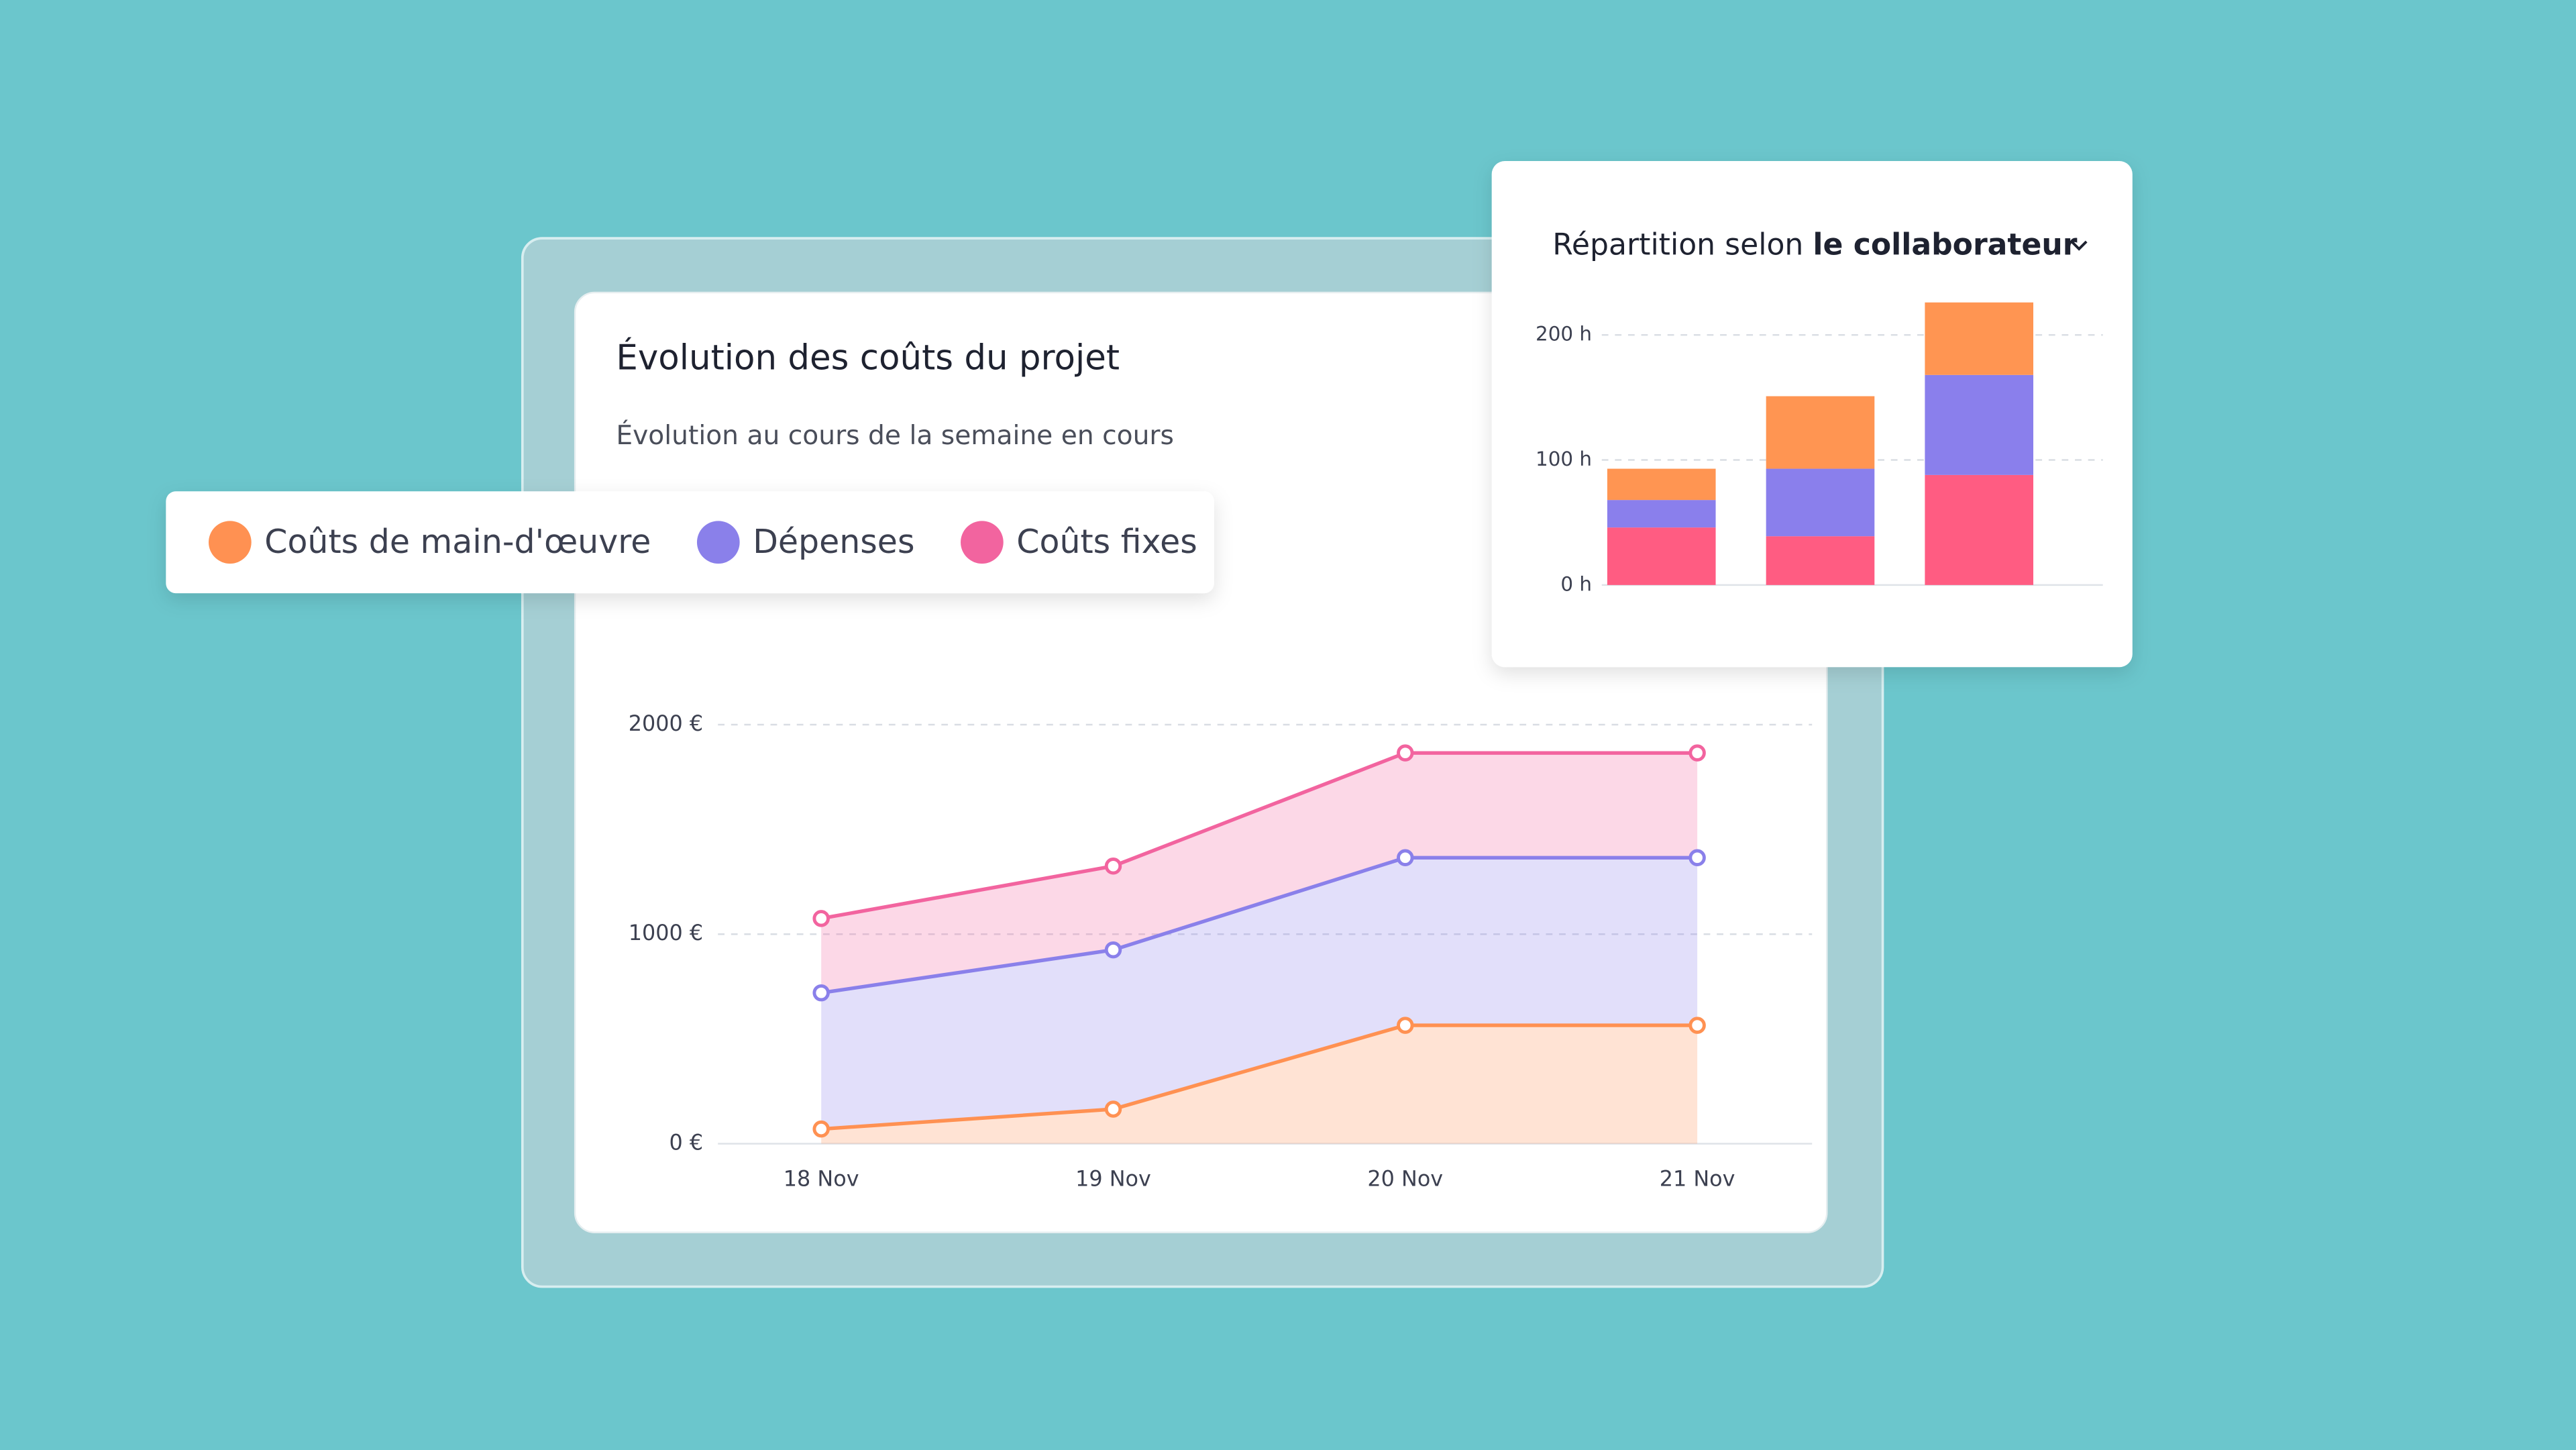 The image size is (2576, 1450). I want to click on y-tick-label: 0 €, so click(686, 1142).